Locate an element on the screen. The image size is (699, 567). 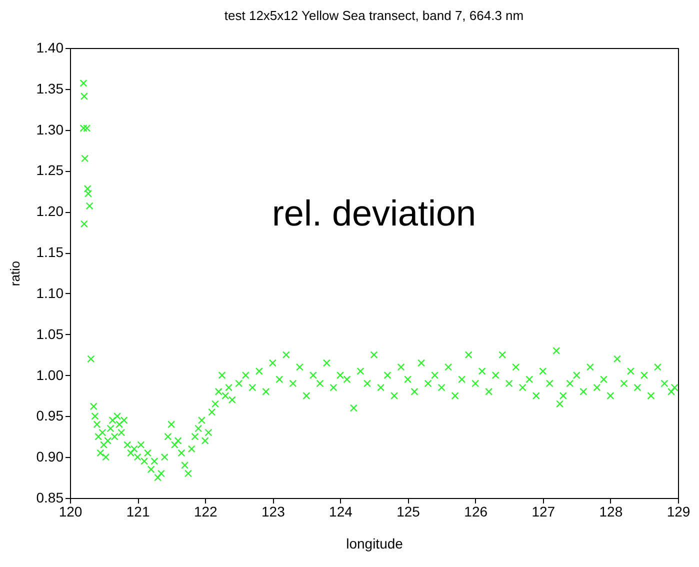
x-tick-label: 120 is located at coordinates (70, 512).